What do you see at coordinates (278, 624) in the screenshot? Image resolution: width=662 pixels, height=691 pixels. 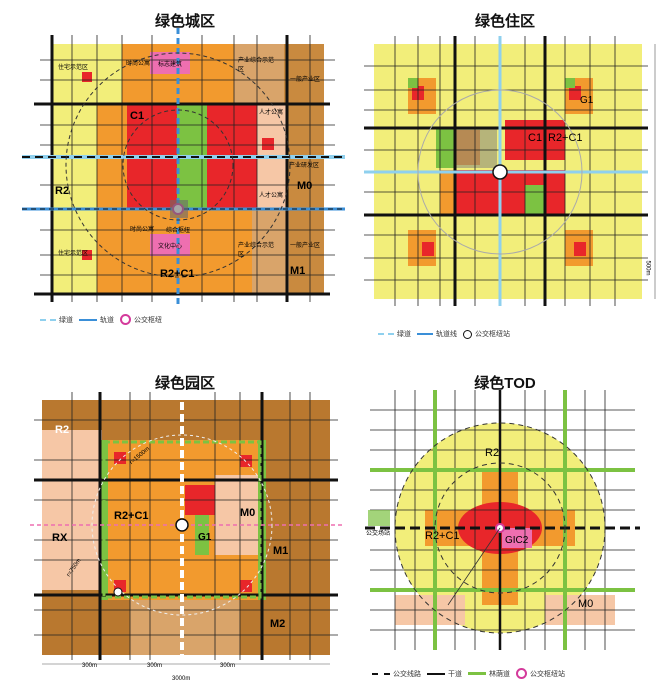 I see `park-zone-m2: M2` at bounding box center [278, 624].